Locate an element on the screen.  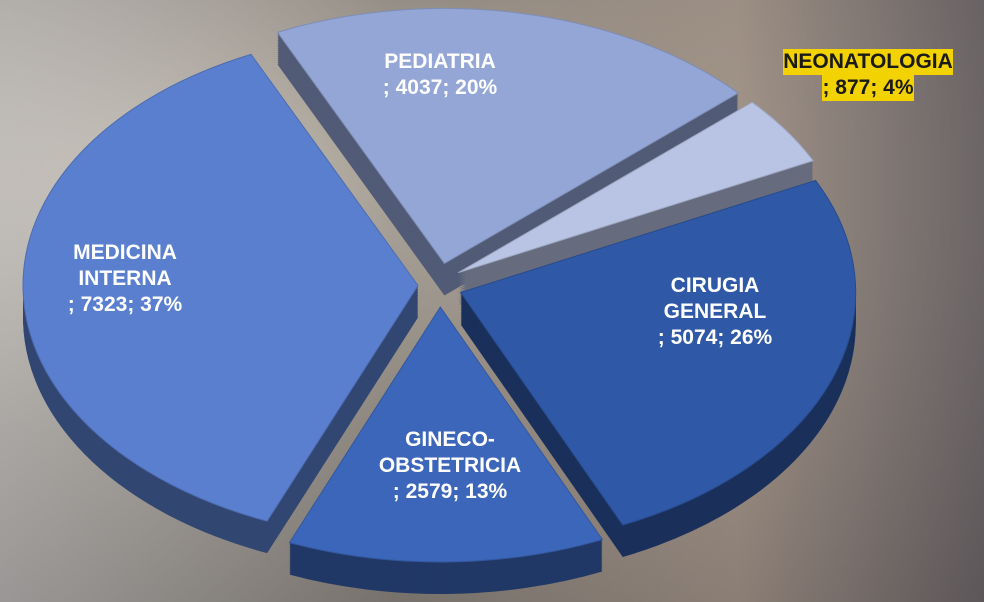
category-label: NEONATOLOGIA is located at coordinates (868, 62).